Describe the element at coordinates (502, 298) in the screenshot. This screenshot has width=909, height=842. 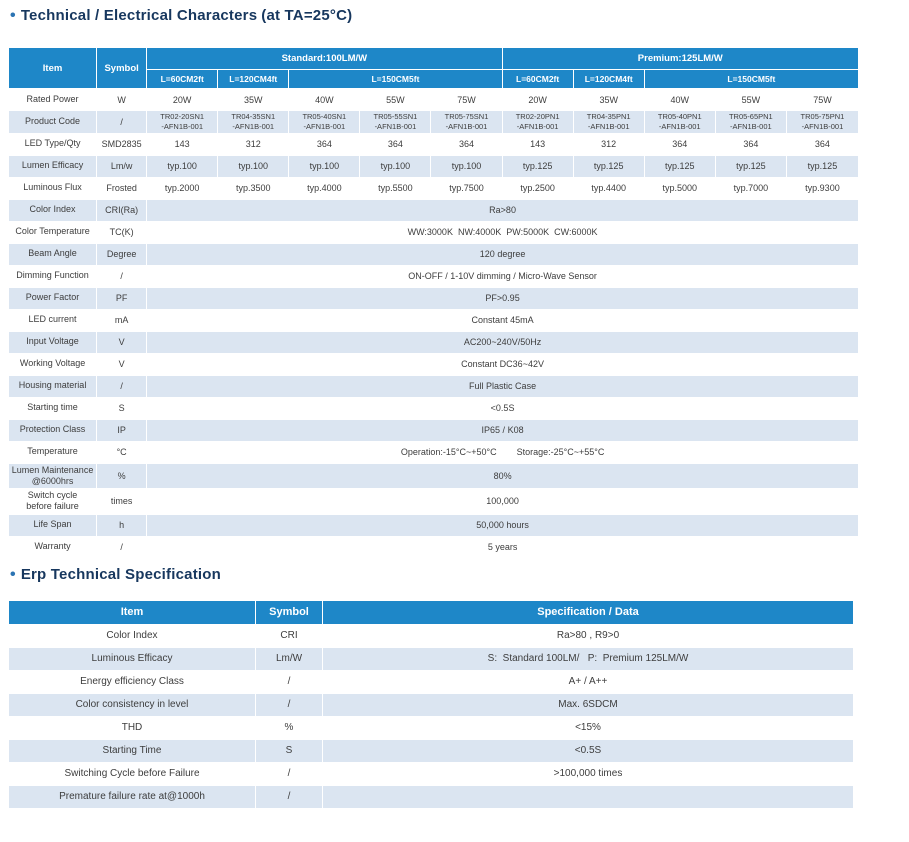
I see `row-value-merged: PF>0.95` at that location.